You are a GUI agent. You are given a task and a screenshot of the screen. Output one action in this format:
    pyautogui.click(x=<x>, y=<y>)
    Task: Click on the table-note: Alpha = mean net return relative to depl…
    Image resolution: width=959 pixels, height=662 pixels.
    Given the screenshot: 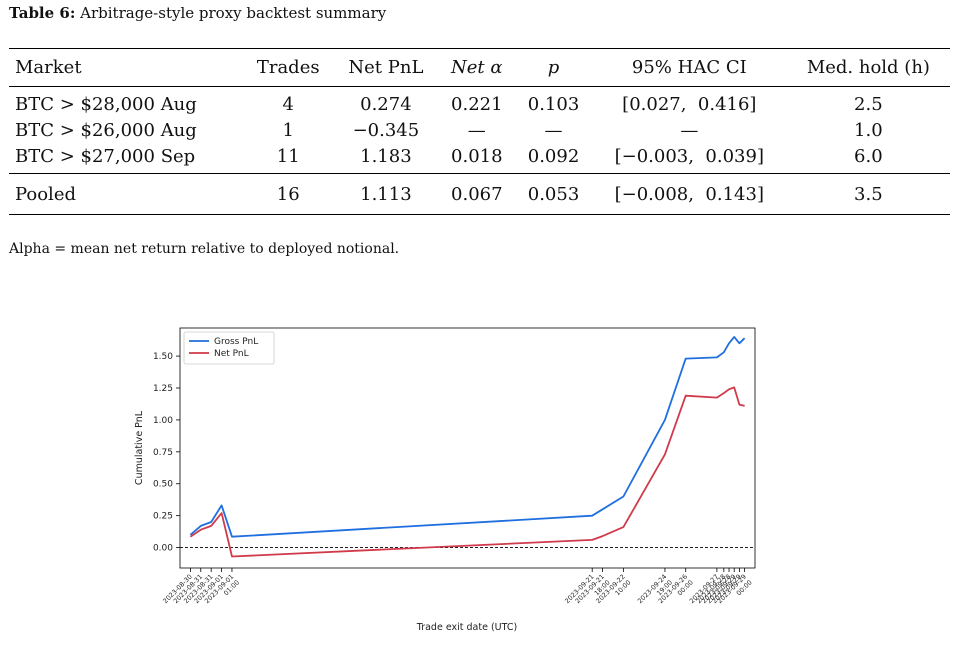 What is the action you would take?
    pyautogui.click(x=204, y=249)
    